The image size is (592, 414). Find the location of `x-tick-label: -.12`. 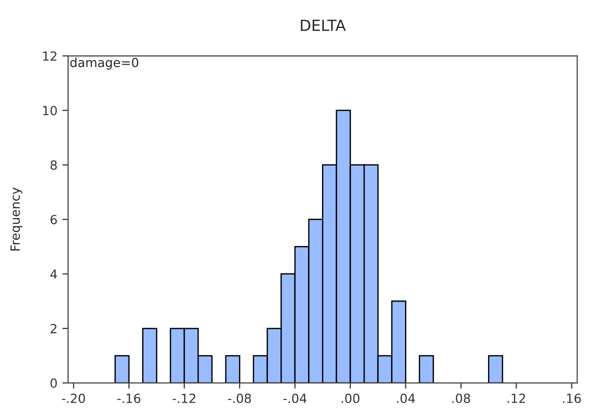

x-tick-label: -.12 is located at coordinates (184, 398).